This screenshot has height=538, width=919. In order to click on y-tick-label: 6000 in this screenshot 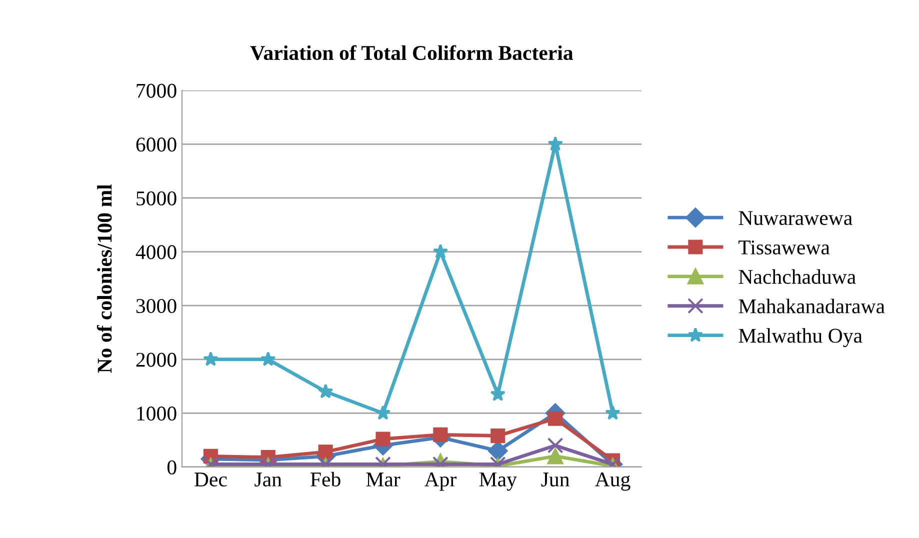, I will do `click(156, 145)`.